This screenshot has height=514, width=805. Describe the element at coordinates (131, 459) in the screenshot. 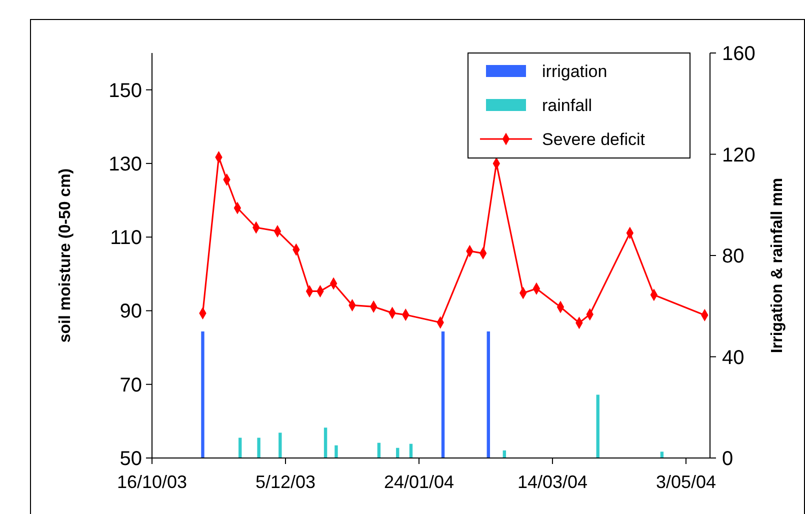

I see `y-tick-label: 50` at that location.